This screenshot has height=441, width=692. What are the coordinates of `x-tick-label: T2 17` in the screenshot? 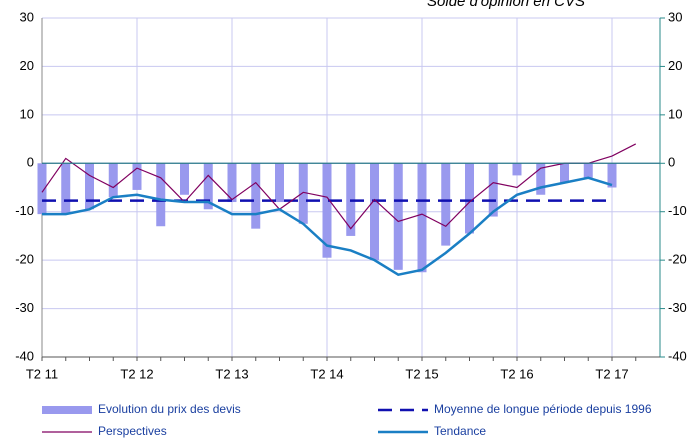 It's located at (611, 373).